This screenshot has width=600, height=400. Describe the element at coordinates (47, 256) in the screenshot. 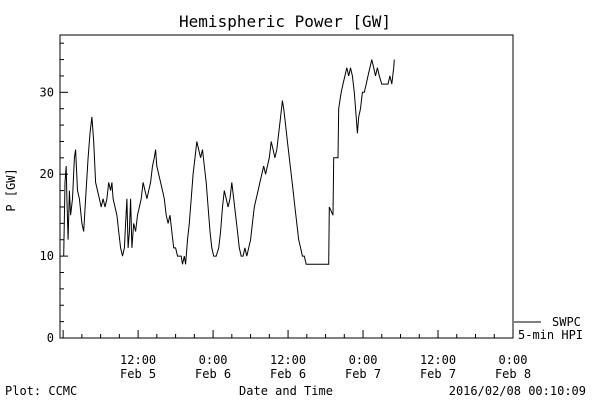

I see `y-tick-label: 10` at that location.